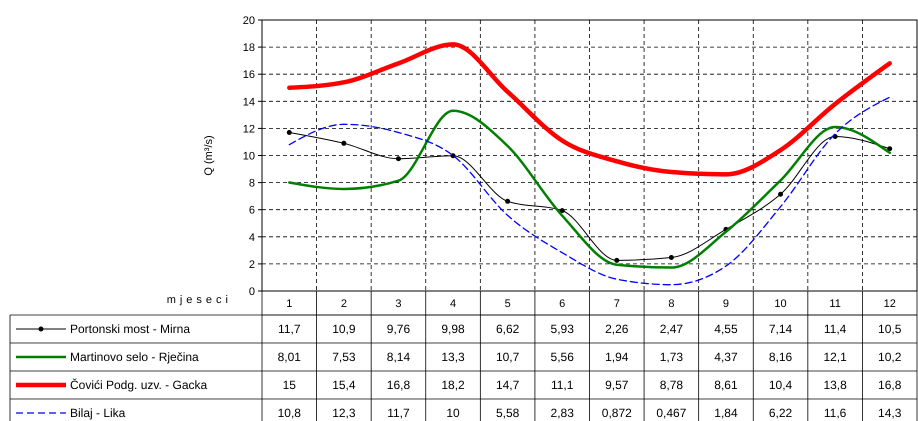  Describe the element at coordinates (248, 156) in the screenshot. I see `y-tick-label: 10` at that location.